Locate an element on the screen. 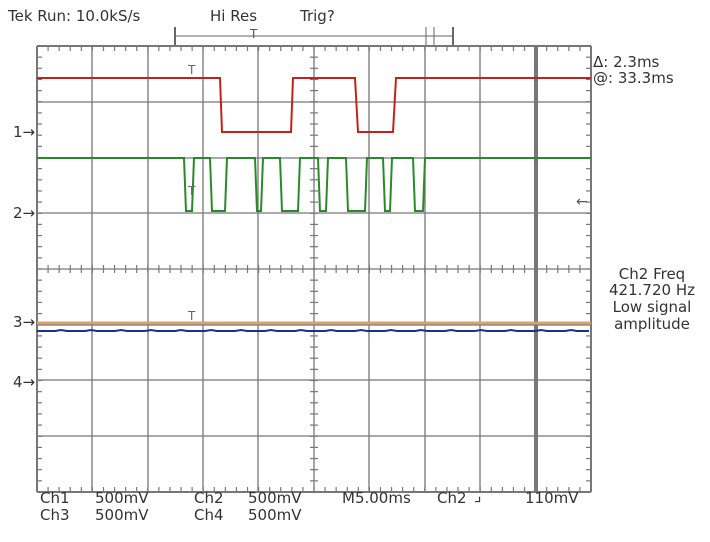 The image size is (710, 542). cursor-markers: T T T is located at coordinates (191, 193).